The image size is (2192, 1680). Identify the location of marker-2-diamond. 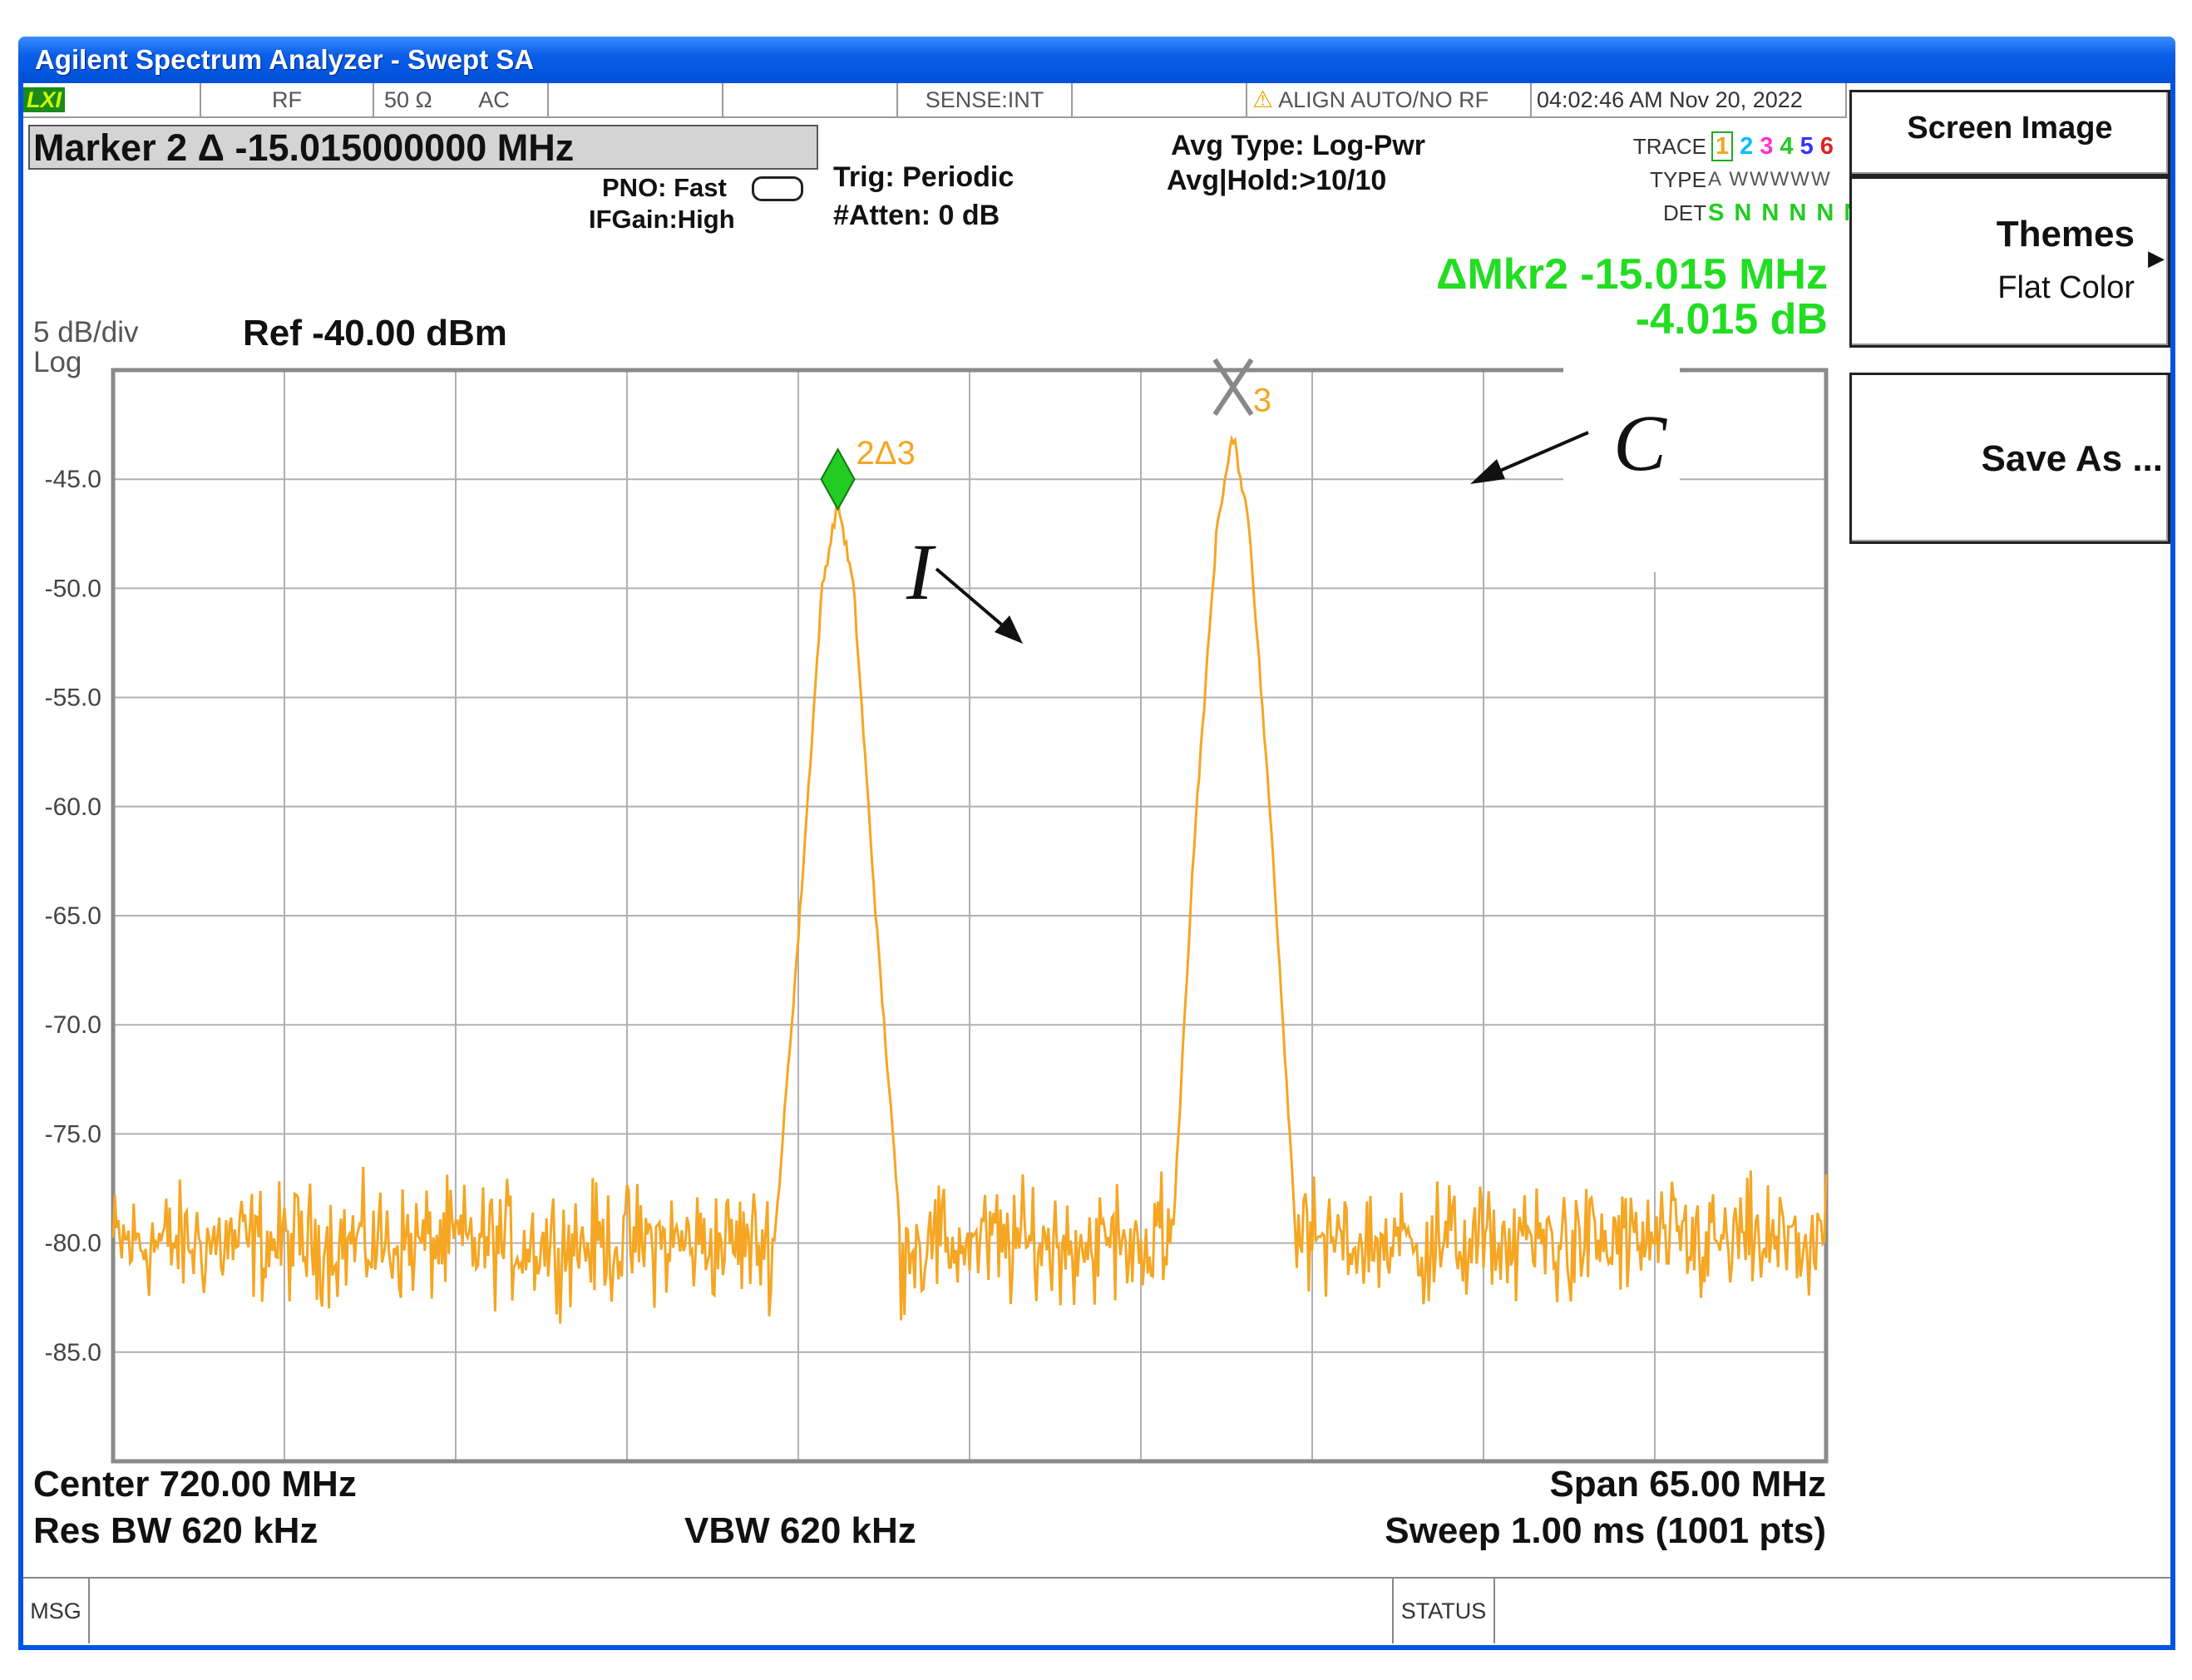
(838, 479).